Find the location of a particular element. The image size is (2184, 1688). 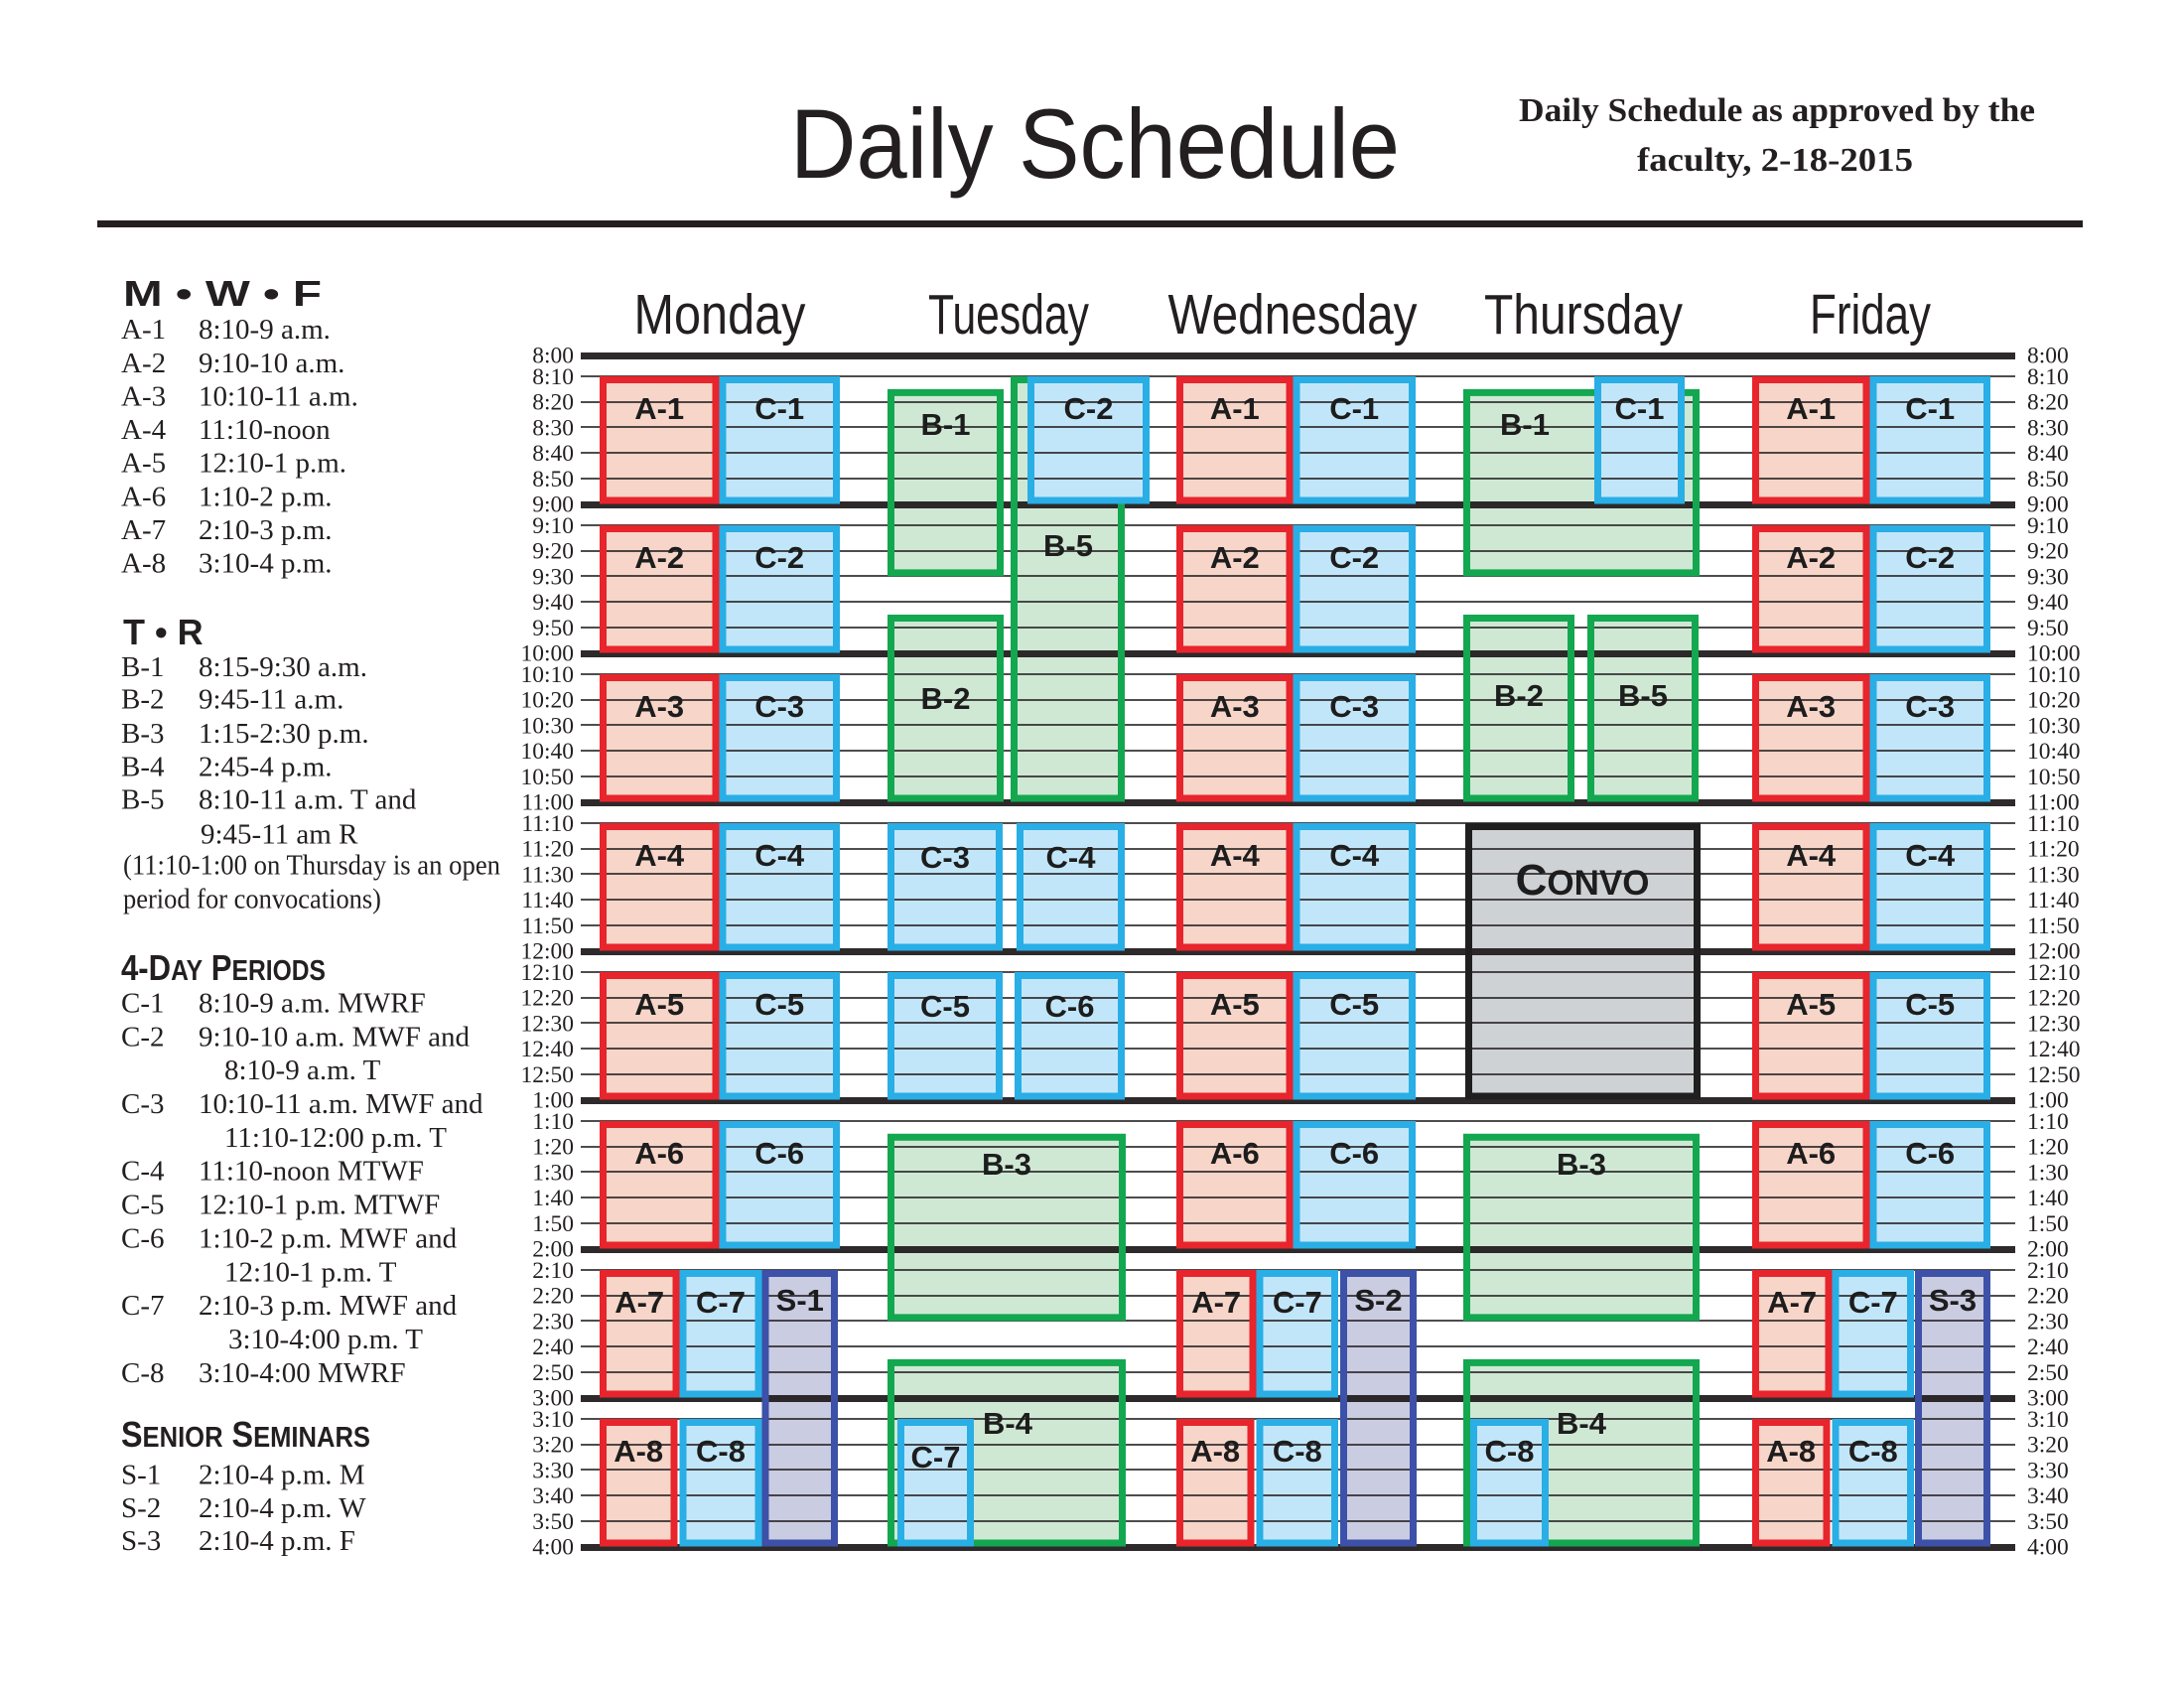

svg-text: 2:45-4 p.m. is located at coordinates (266, 767).